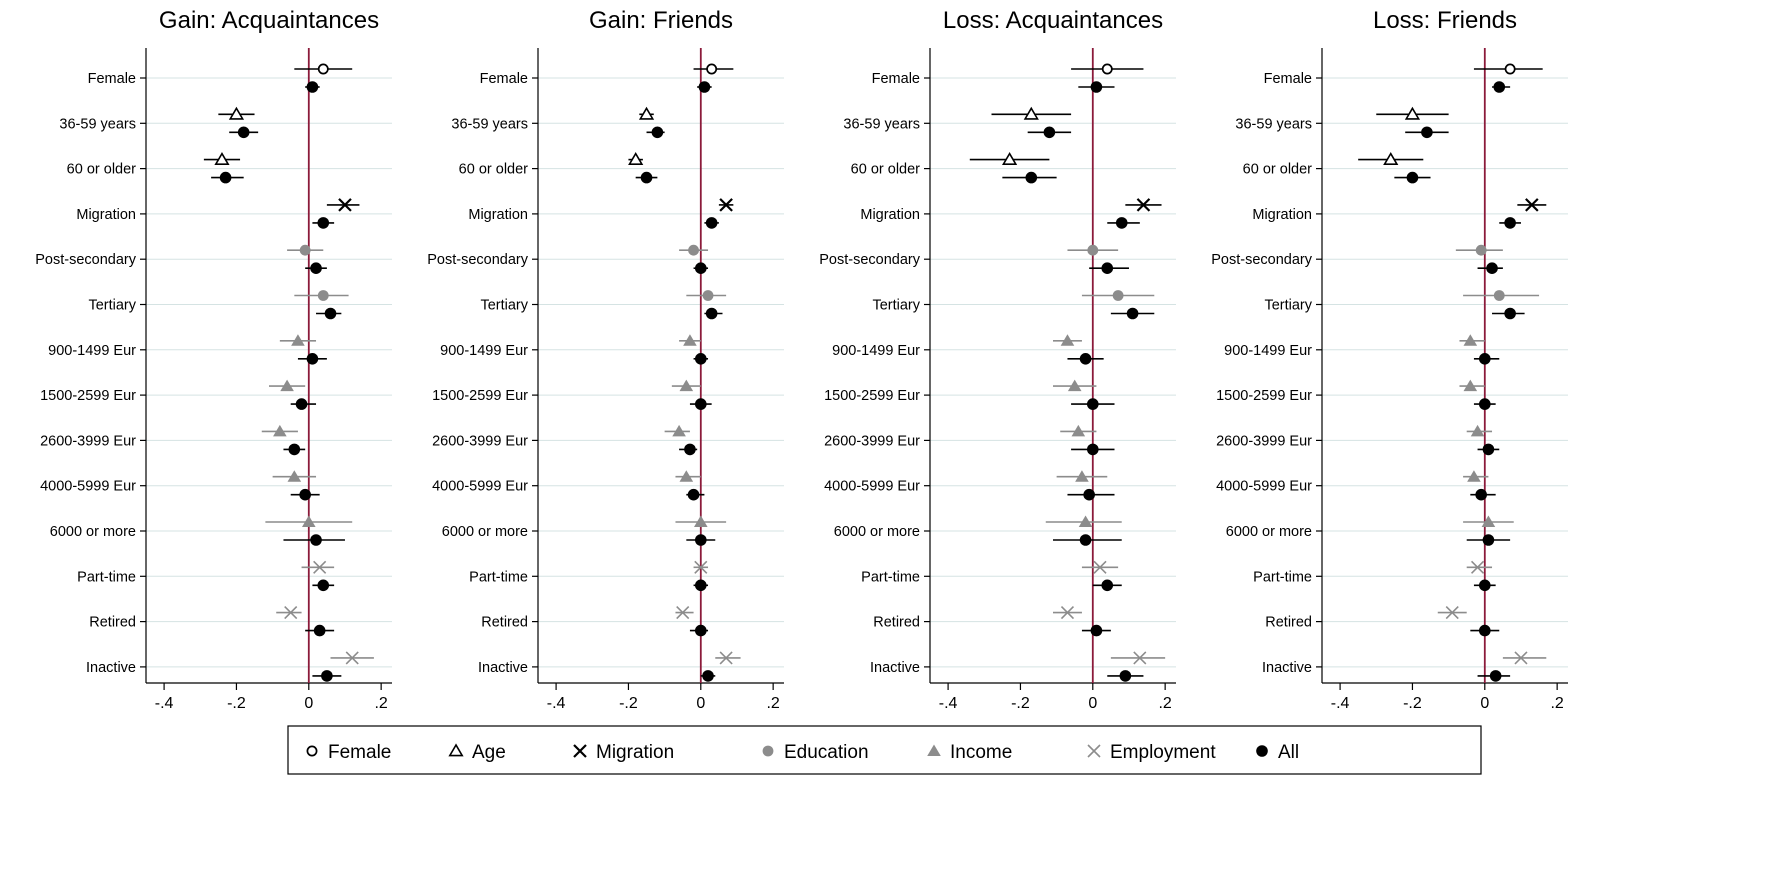 The image size is (1772, 886). Describe the element at coordinates (312, 751) in the screenshot. I see `legend-marker-female` at that location.